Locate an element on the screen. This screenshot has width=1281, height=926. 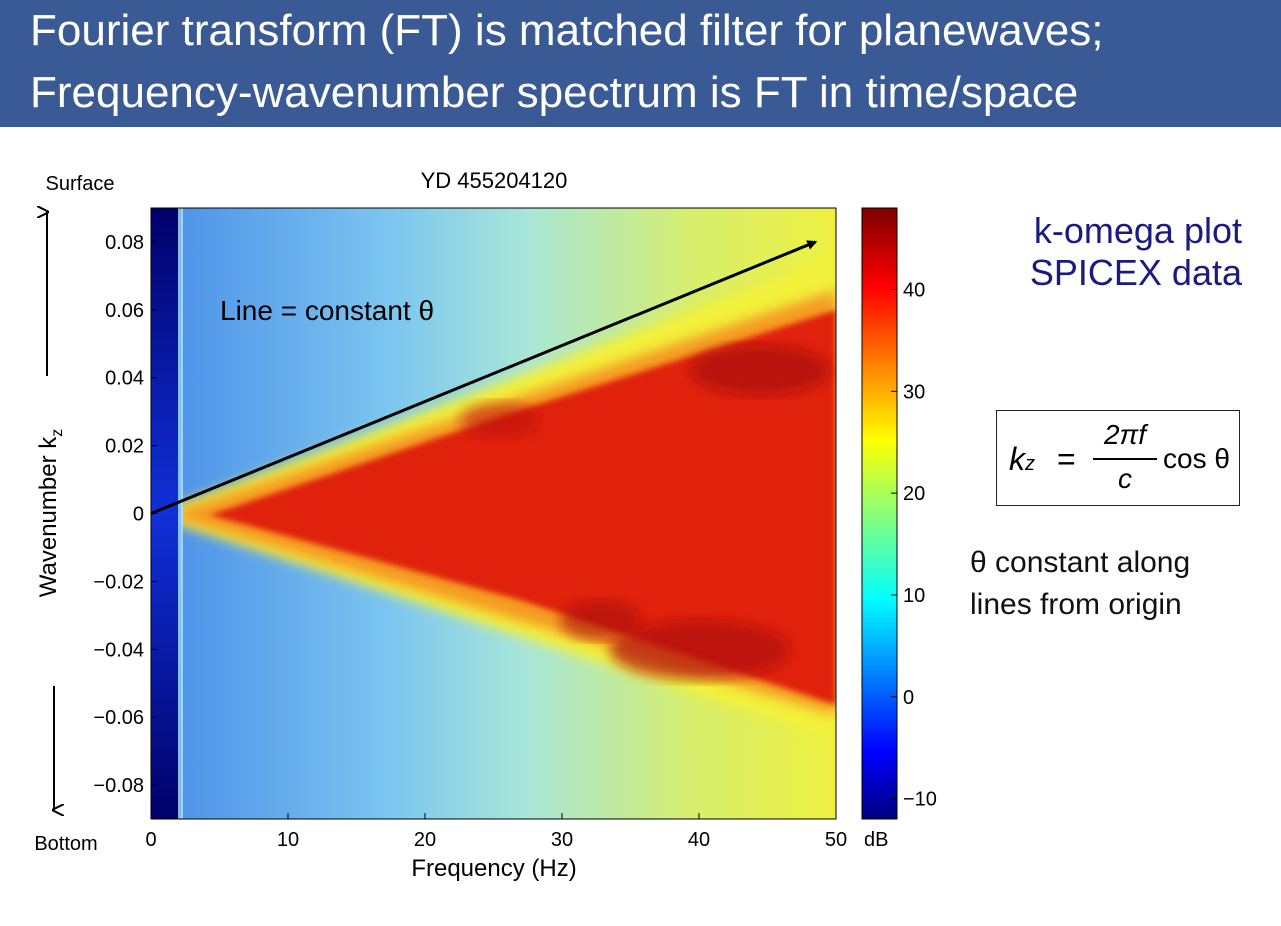
theta-note-line-1: θ constant along is located at coordinates (1080, 562).